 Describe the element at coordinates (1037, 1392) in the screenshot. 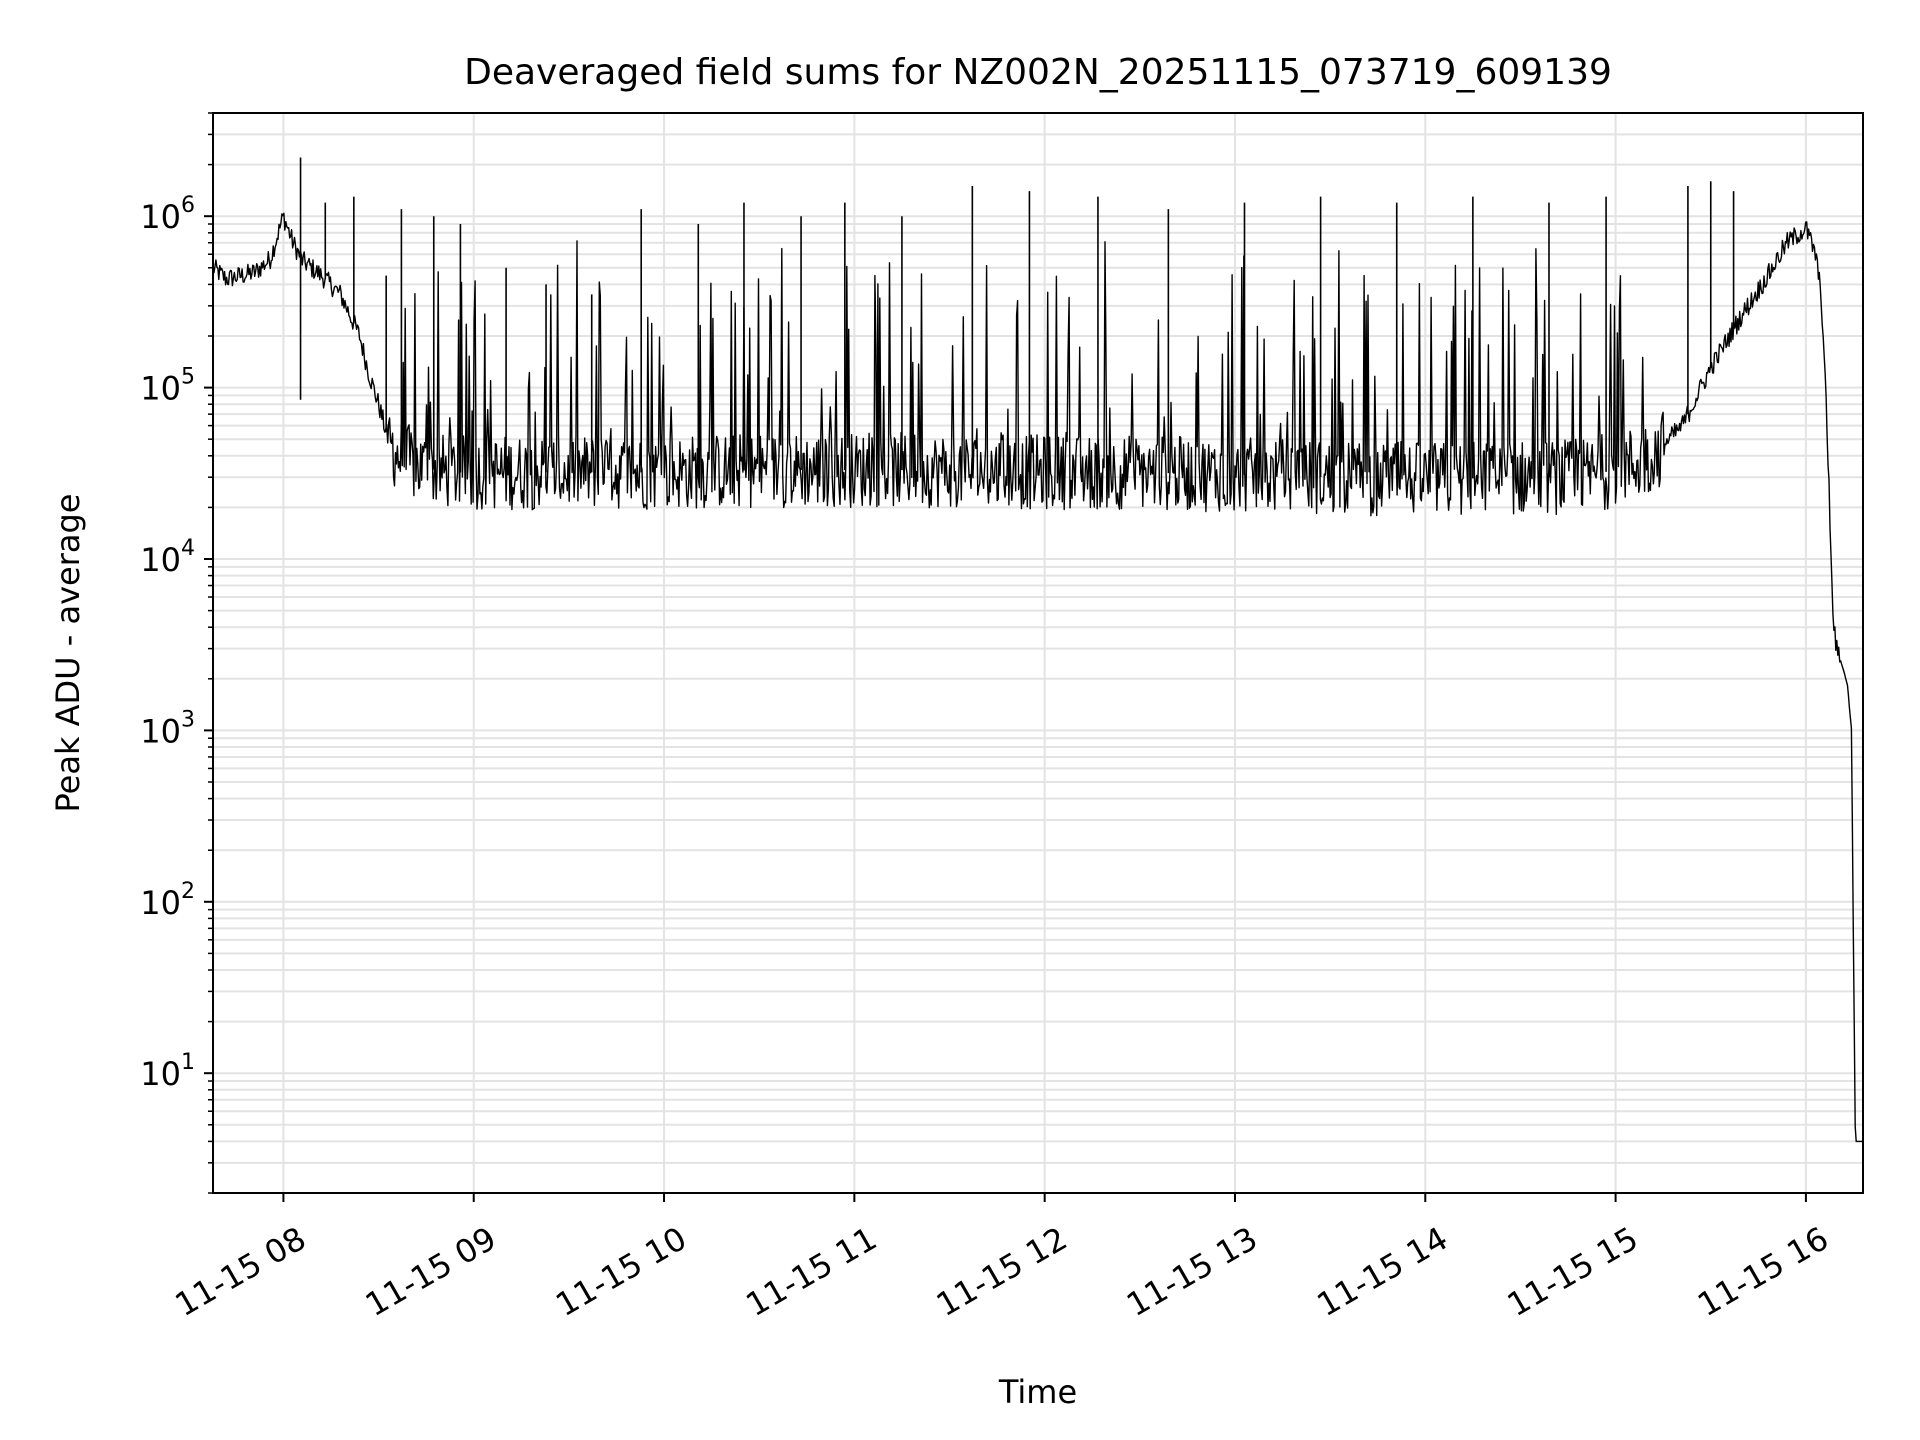

I see `x-axis-label: Time` at that location.